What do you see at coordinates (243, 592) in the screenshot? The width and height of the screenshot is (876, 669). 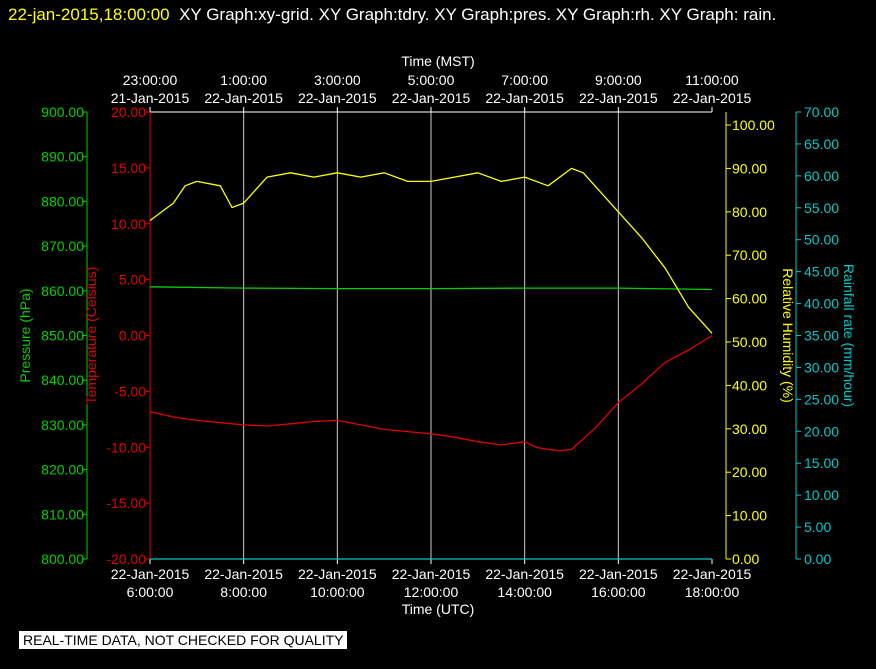 I see `x-tick-time: 8:00:00` at bounding box center [243, 592].